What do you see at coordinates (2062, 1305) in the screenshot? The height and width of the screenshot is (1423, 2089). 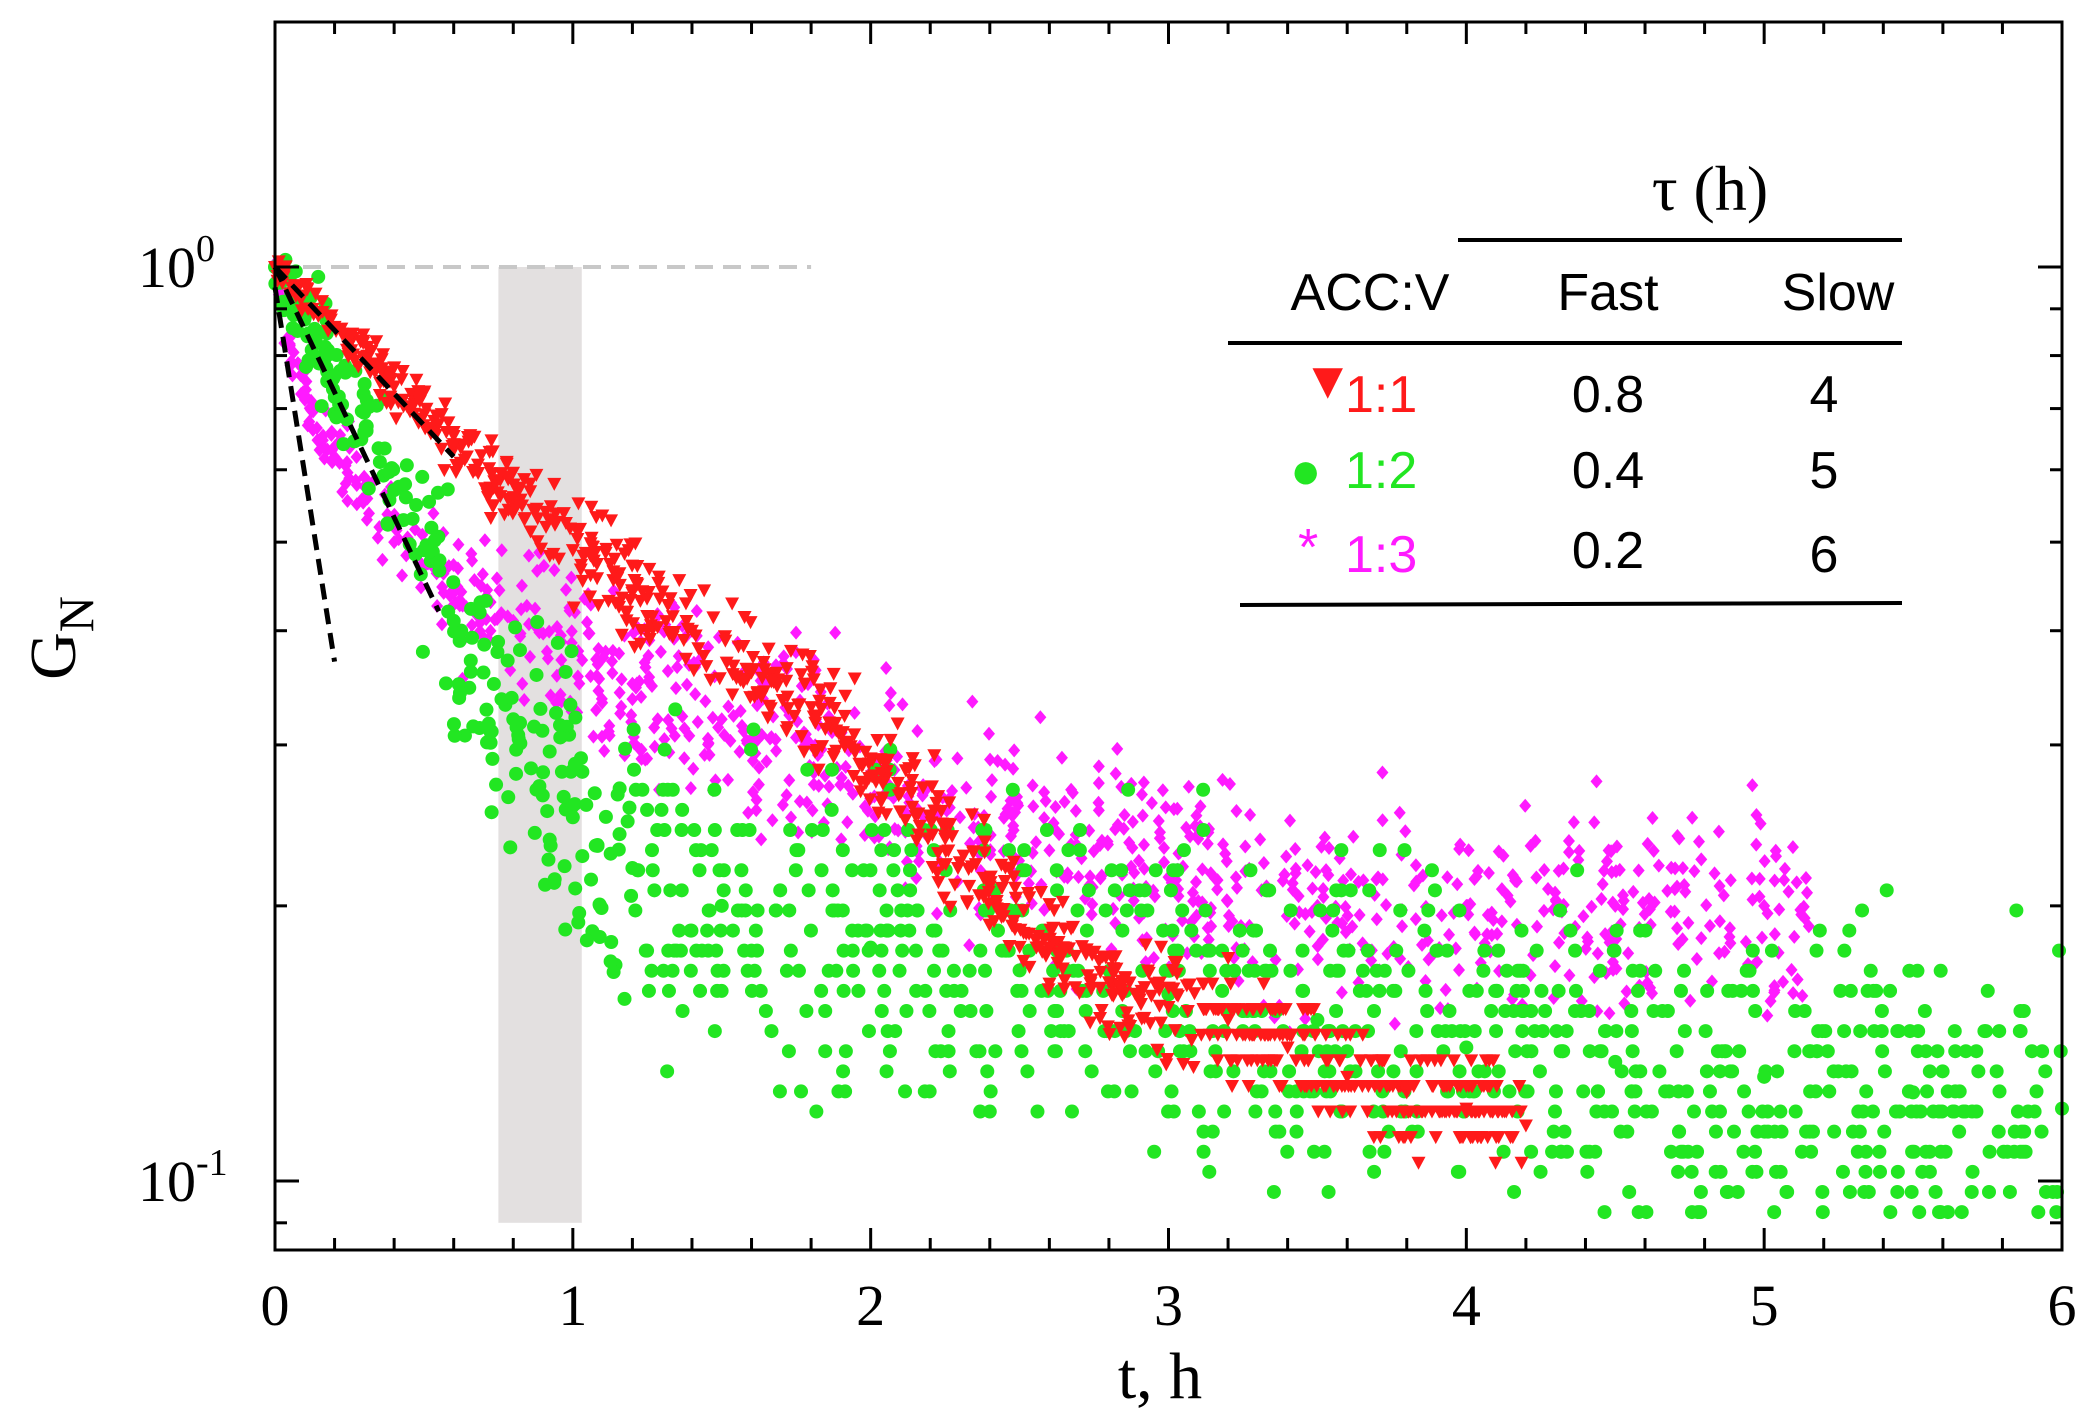 I see `x-tick-label: 6` at bounding box center [2062, 1305].